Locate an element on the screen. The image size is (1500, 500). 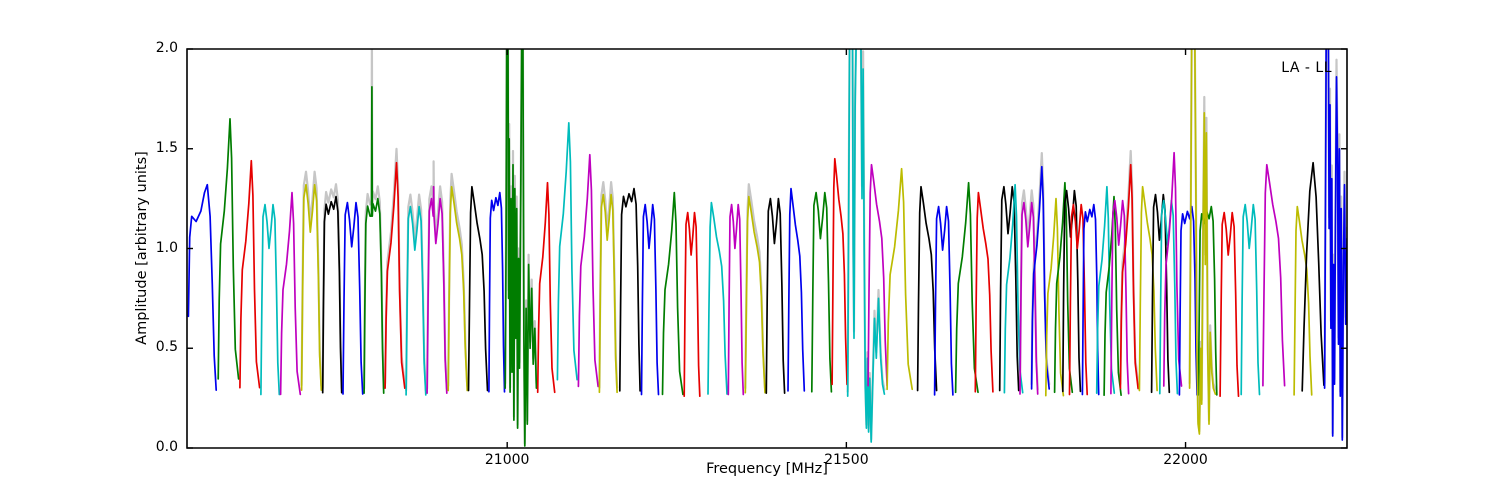
x-tick-label: 21500 is located at coordinates (846, 460).